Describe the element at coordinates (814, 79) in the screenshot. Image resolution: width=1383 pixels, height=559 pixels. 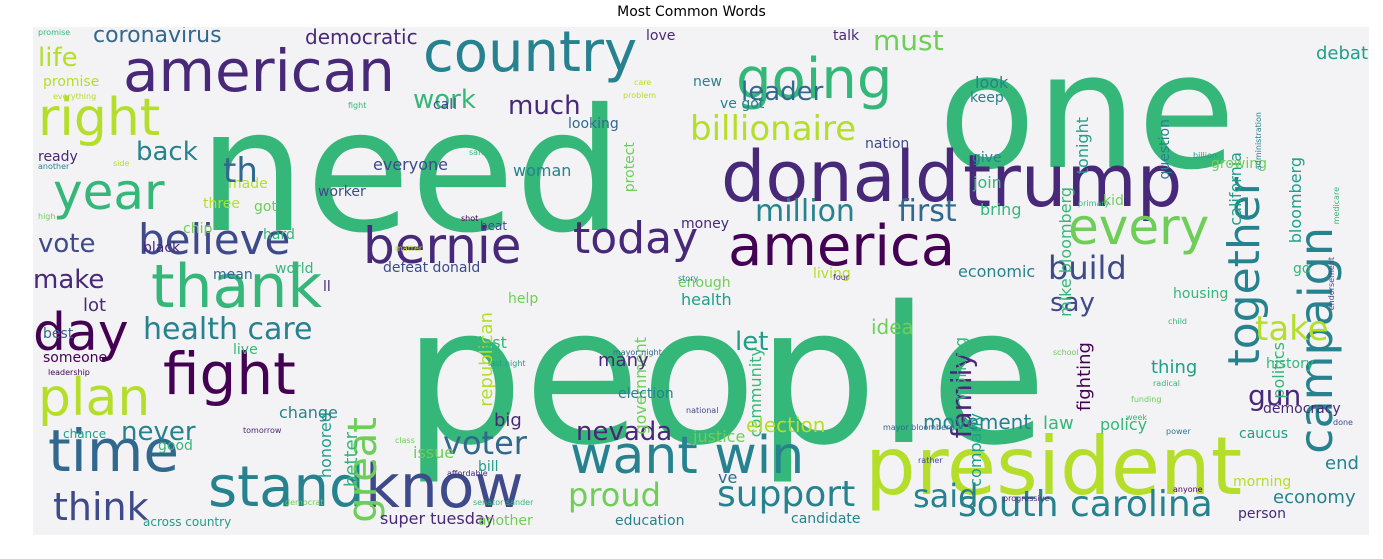
I see `word-going-8: going` at that location.